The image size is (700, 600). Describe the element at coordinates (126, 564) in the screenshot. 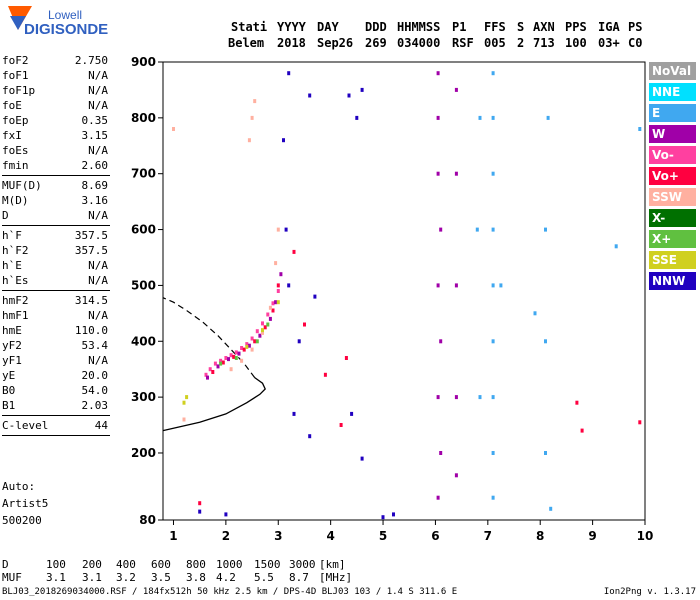

I see `distance-value: 400` at that location.